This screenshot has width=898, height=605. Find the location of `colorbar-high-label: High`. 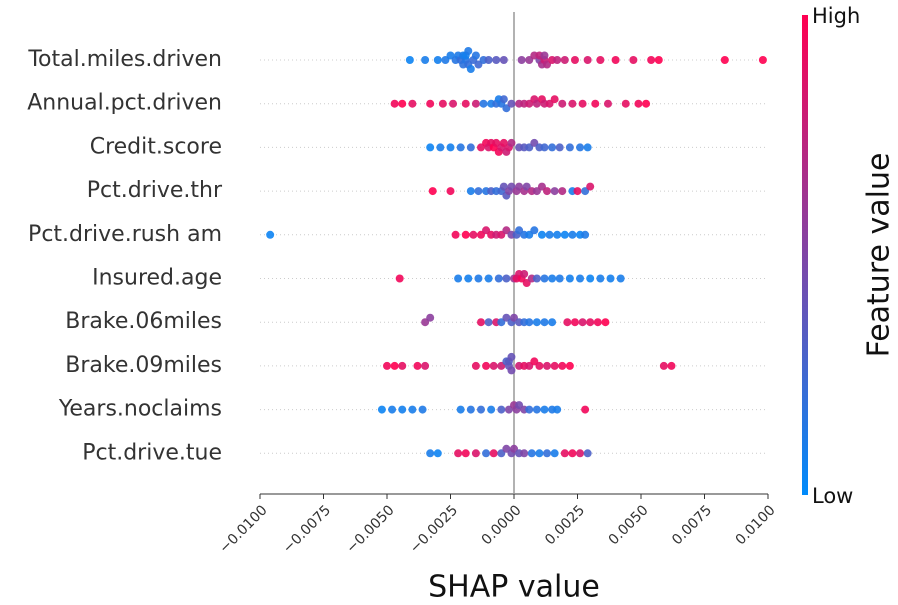

colorbar-high-label: High is located at coordinates (836, 16).